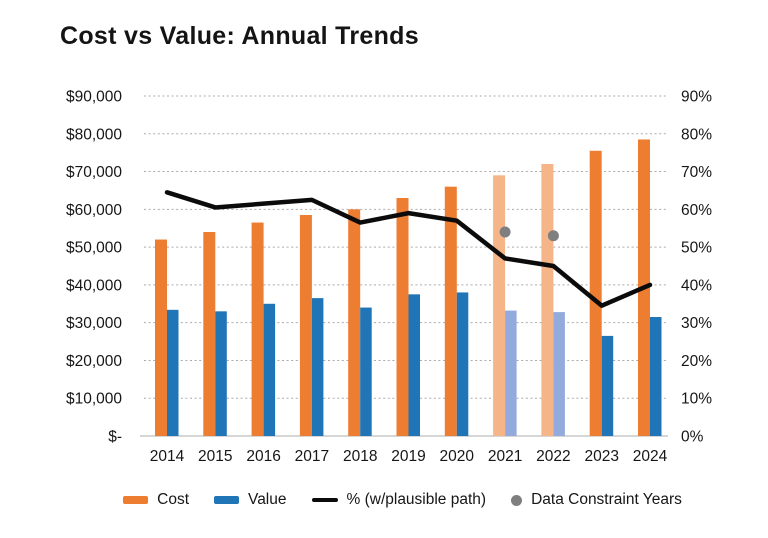 The height and width of the screenshot is (538, 768). I want to click on pct-line, so click(408, 249).